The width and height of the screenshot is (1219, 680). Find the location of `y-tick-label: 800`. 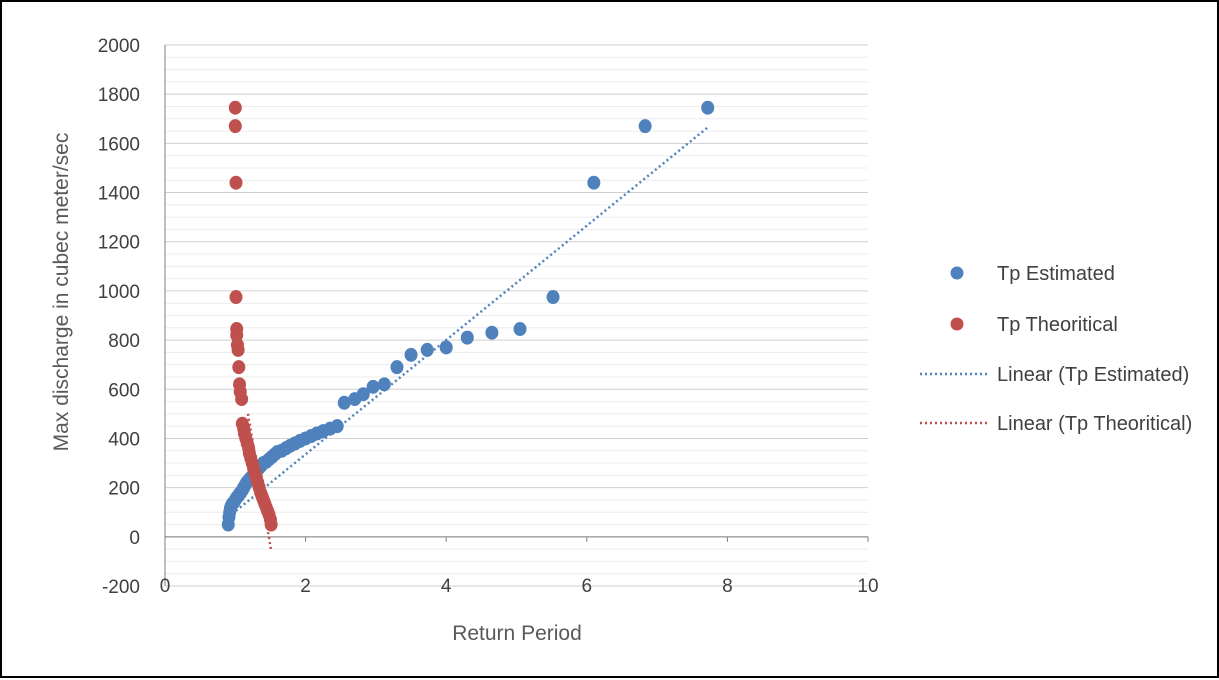

y-tick-label: 800 is located at coordinates (124, 341).